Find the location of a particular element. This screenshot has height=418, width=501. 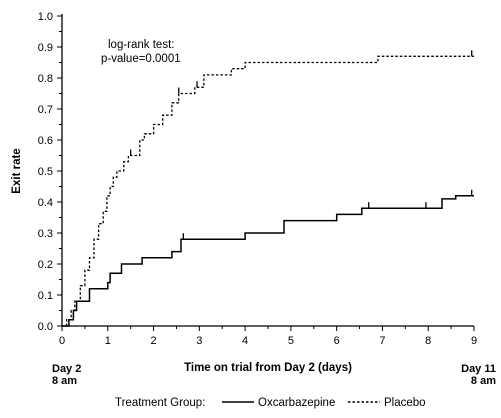

x-tick-label: 9 is located at coordinates (474, 341).